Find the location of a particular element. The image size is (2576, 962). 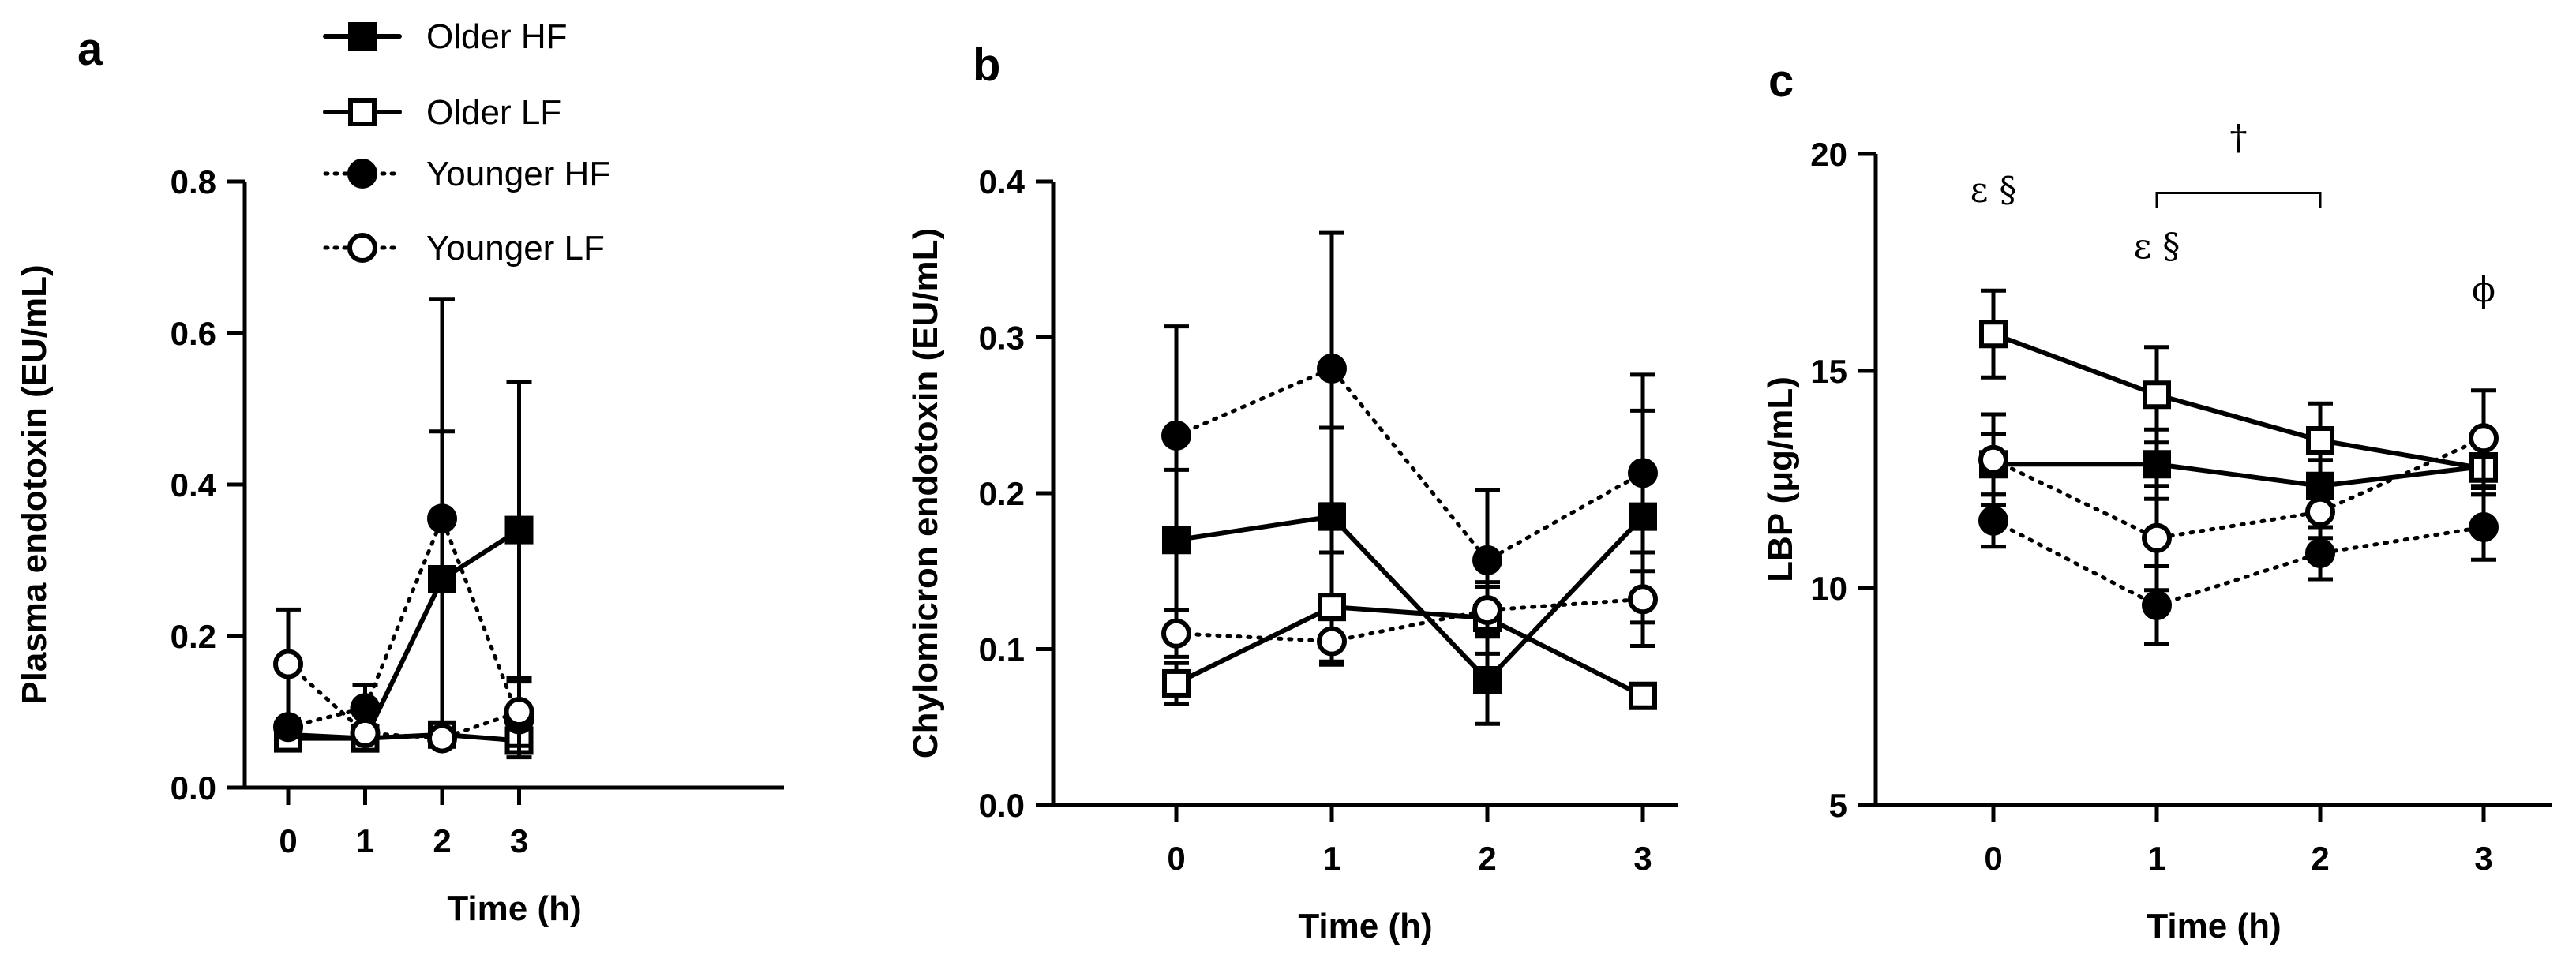

legend-label: Younger HF is located at coordinates (518, 174).